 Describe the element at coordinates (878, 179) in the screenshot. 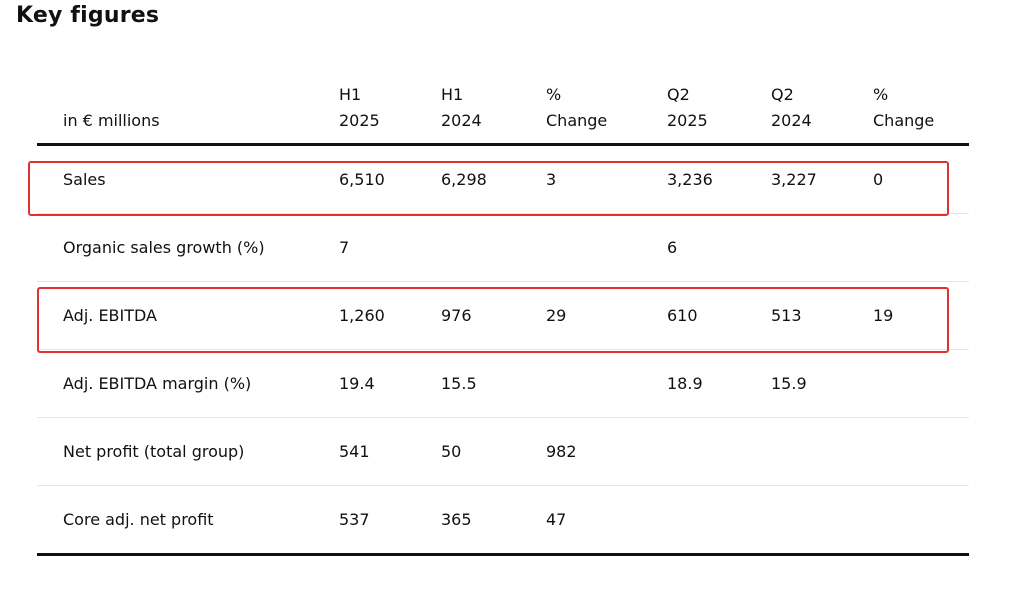

I see `table-cell: 0` at that location.